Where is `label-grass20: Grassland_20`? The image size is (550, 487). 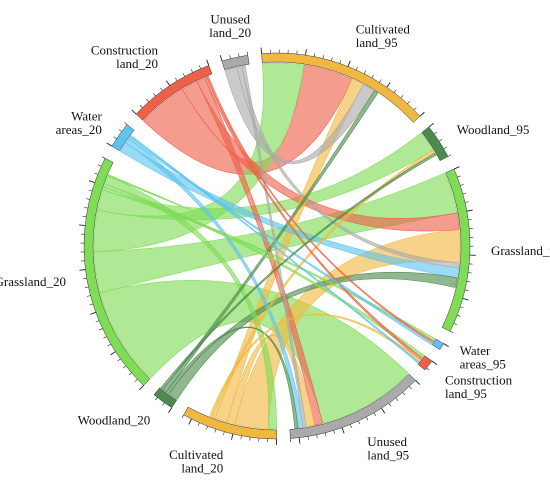 label-grass20: Grassland_20 is located at coordinates (33, 281).